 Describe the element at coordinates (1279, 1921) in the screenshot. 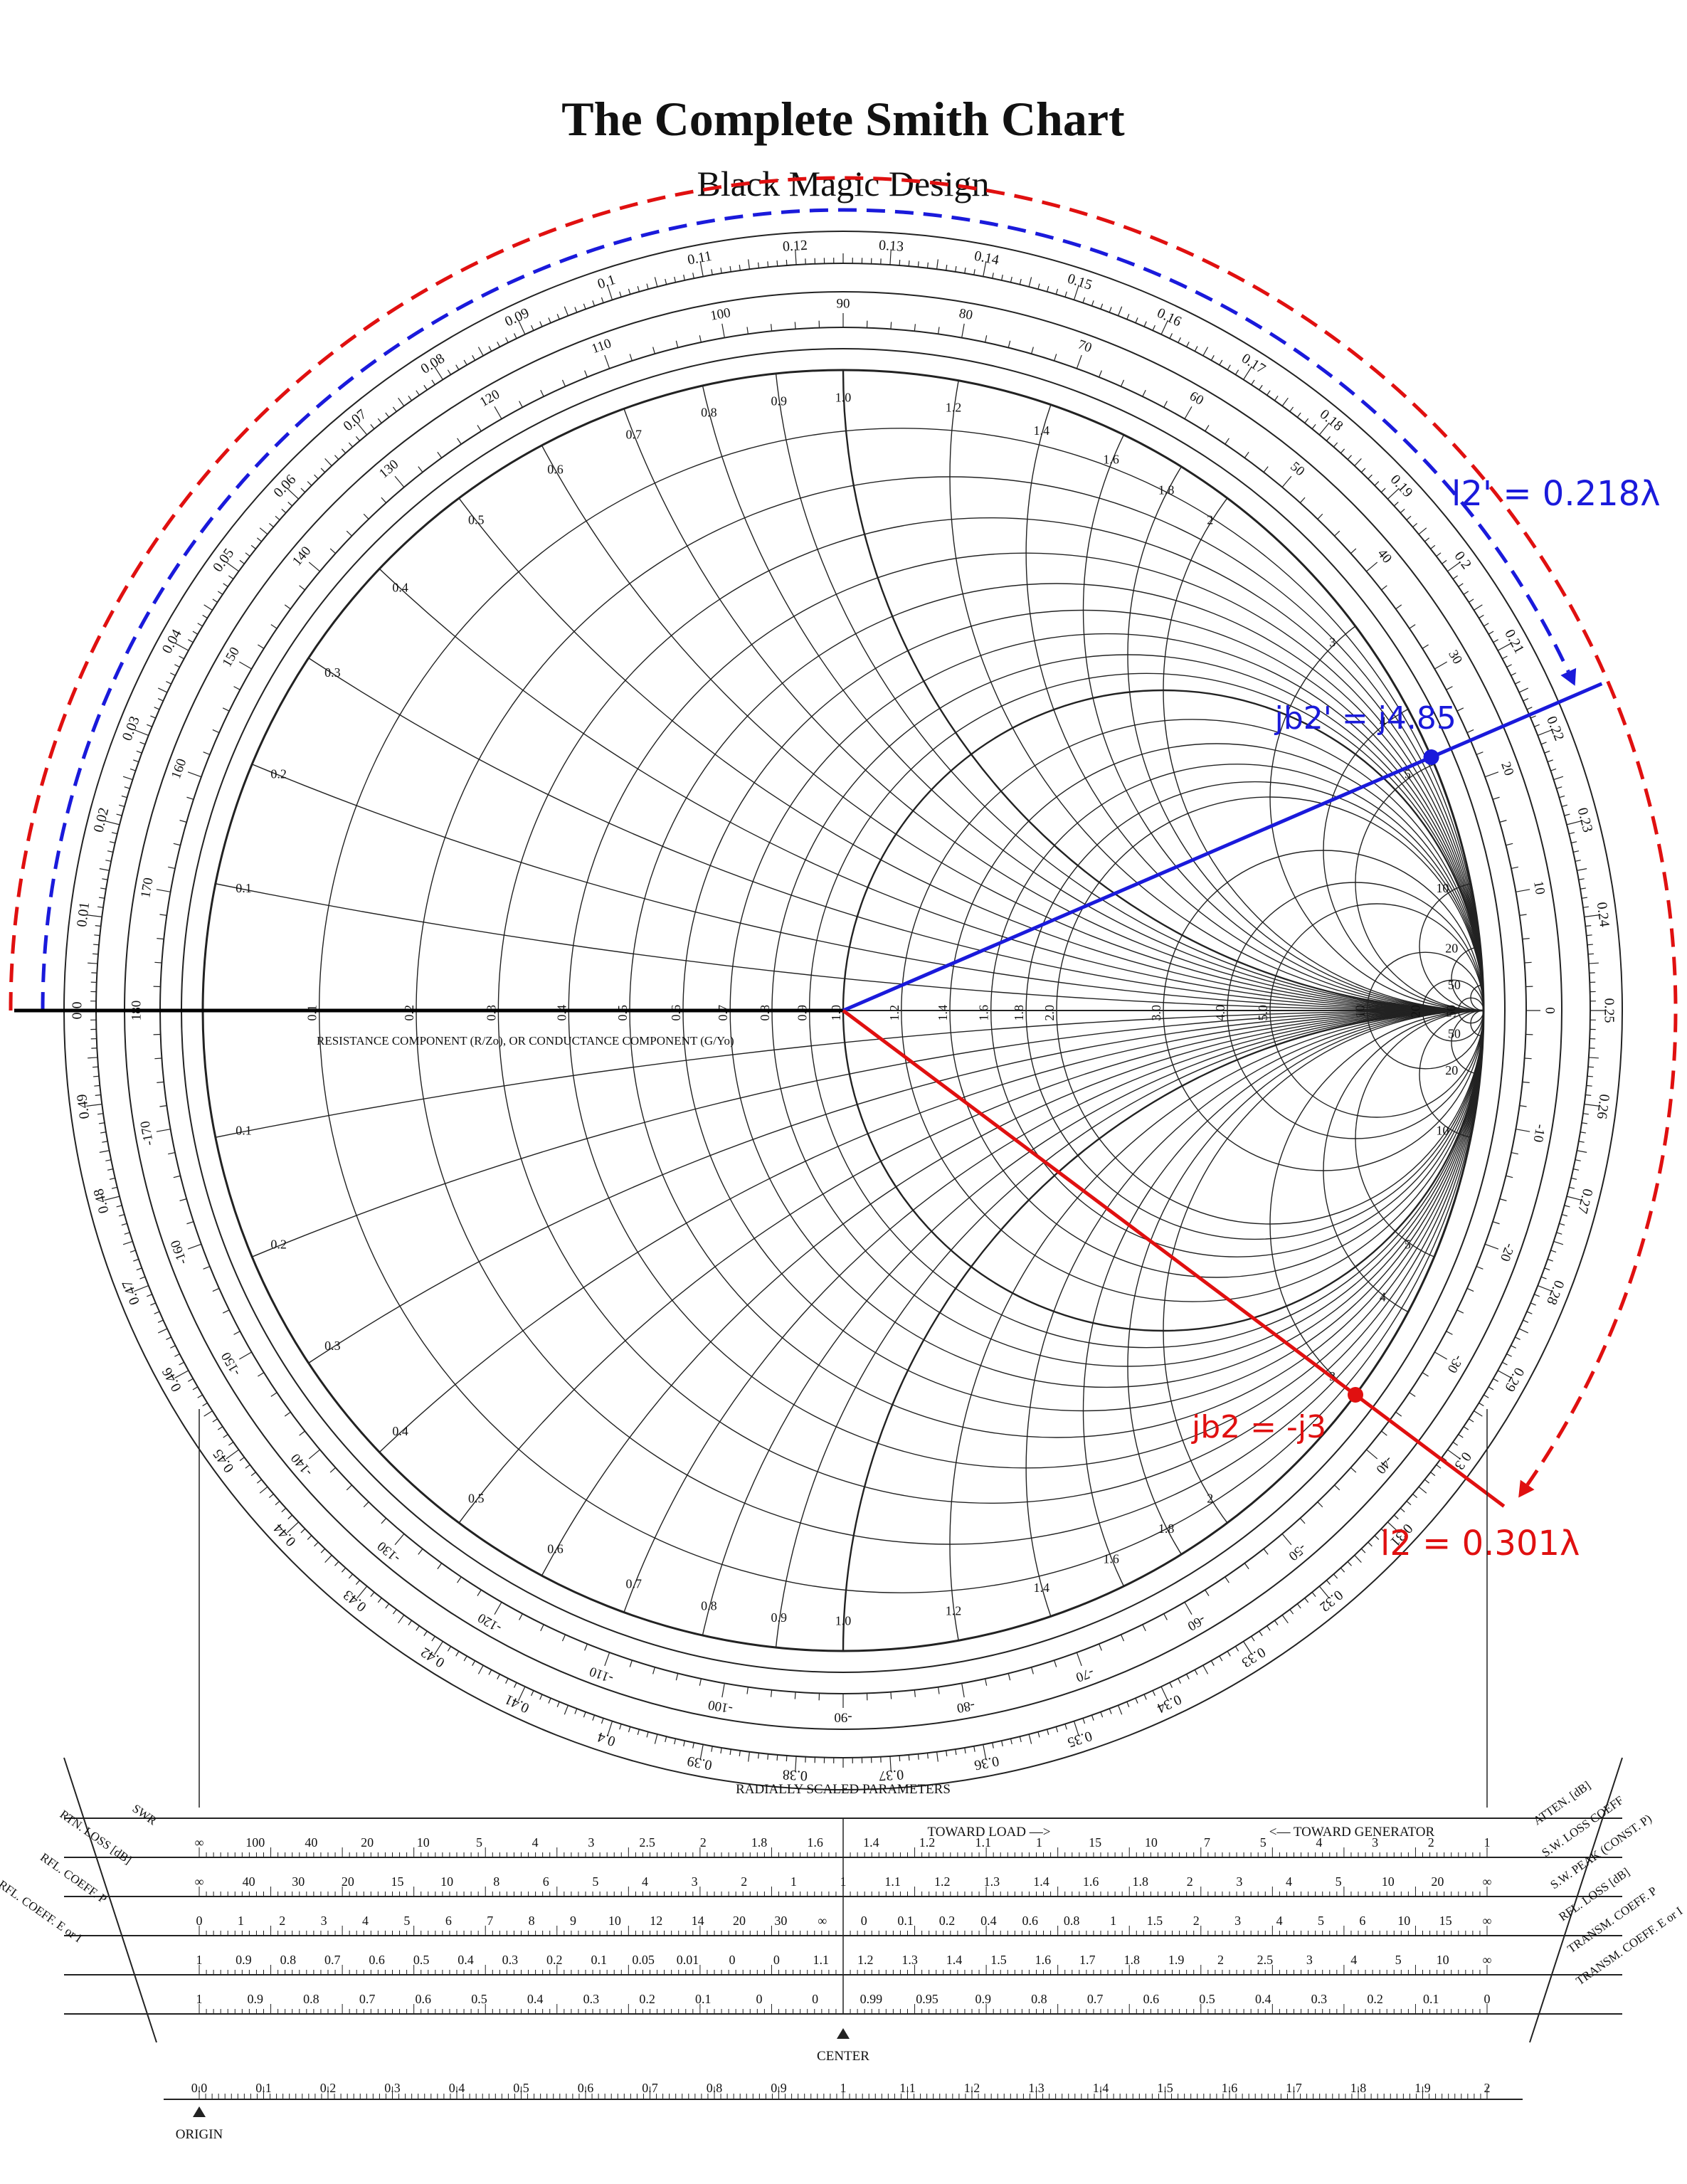

I see `scale-value: 4` at that location.